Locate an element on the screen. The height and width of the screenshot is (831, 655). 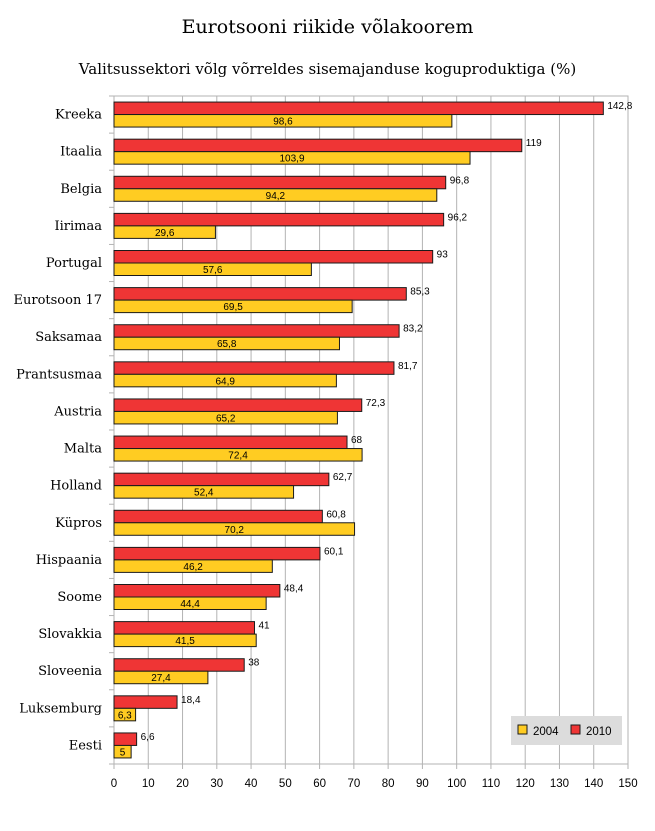
category-label: Eurotsoon 17 is located at coordinates (58, 300).